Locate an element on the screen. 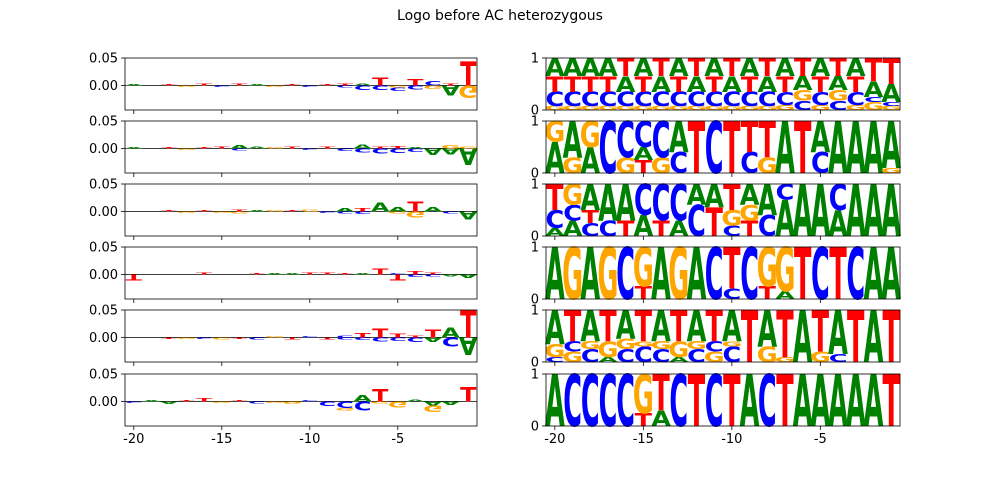  x-tick-label: -15 is located at coordinates (221, 439).